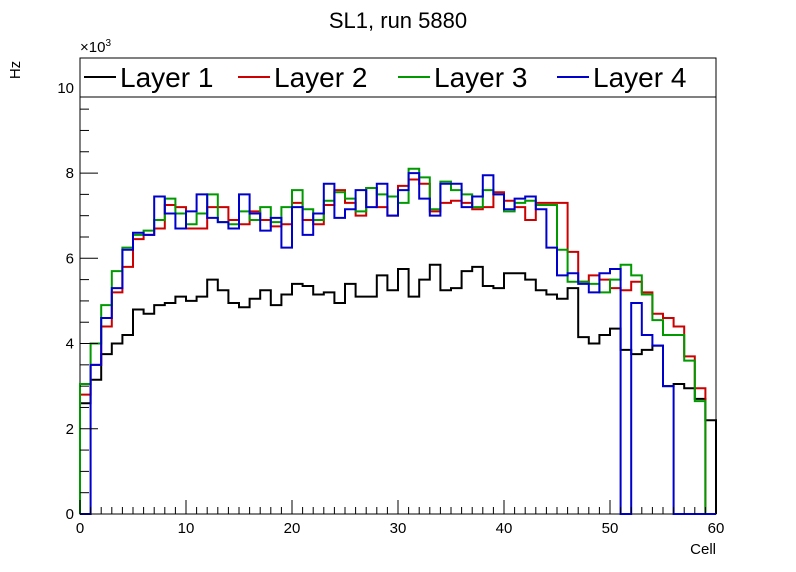  I want to click on x-tick-label: 20, so click(292, 528).